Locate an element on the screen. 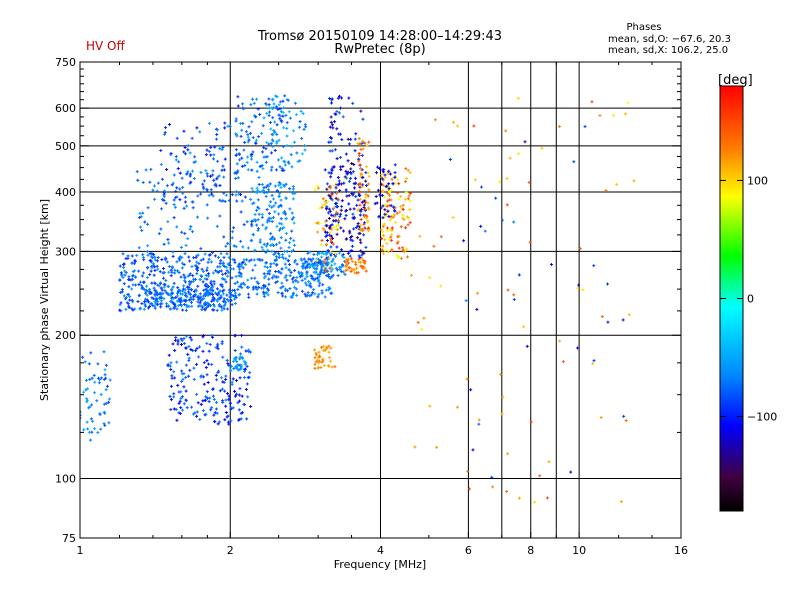  y-tick-label: 300 is located at coordinates (65, 251).